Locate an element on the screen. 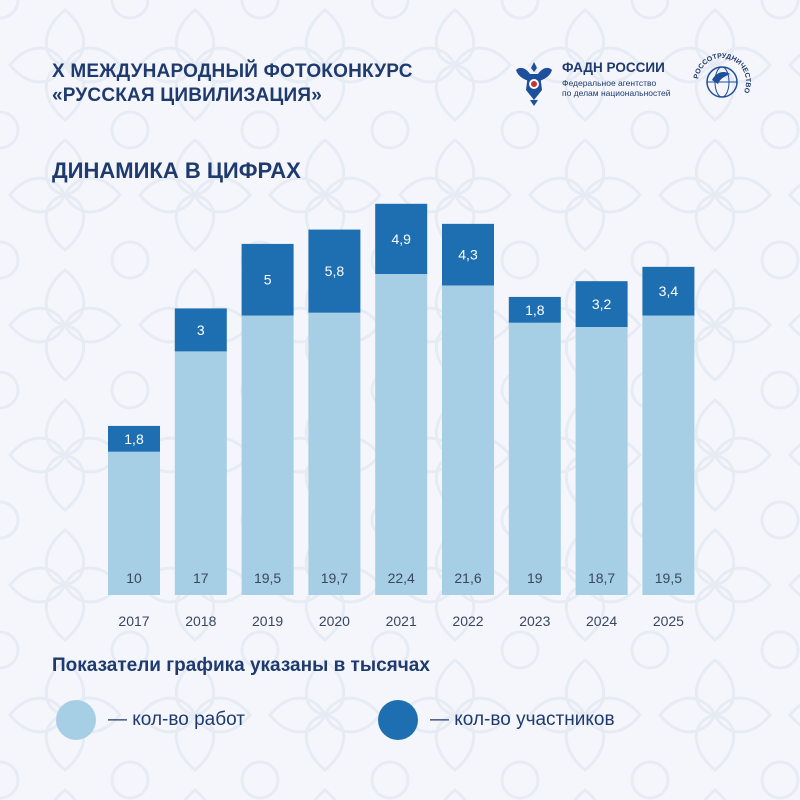 This screenshot has height=800, width=800. label-works-2021: 22,4 is located at coordinates (401, 578).